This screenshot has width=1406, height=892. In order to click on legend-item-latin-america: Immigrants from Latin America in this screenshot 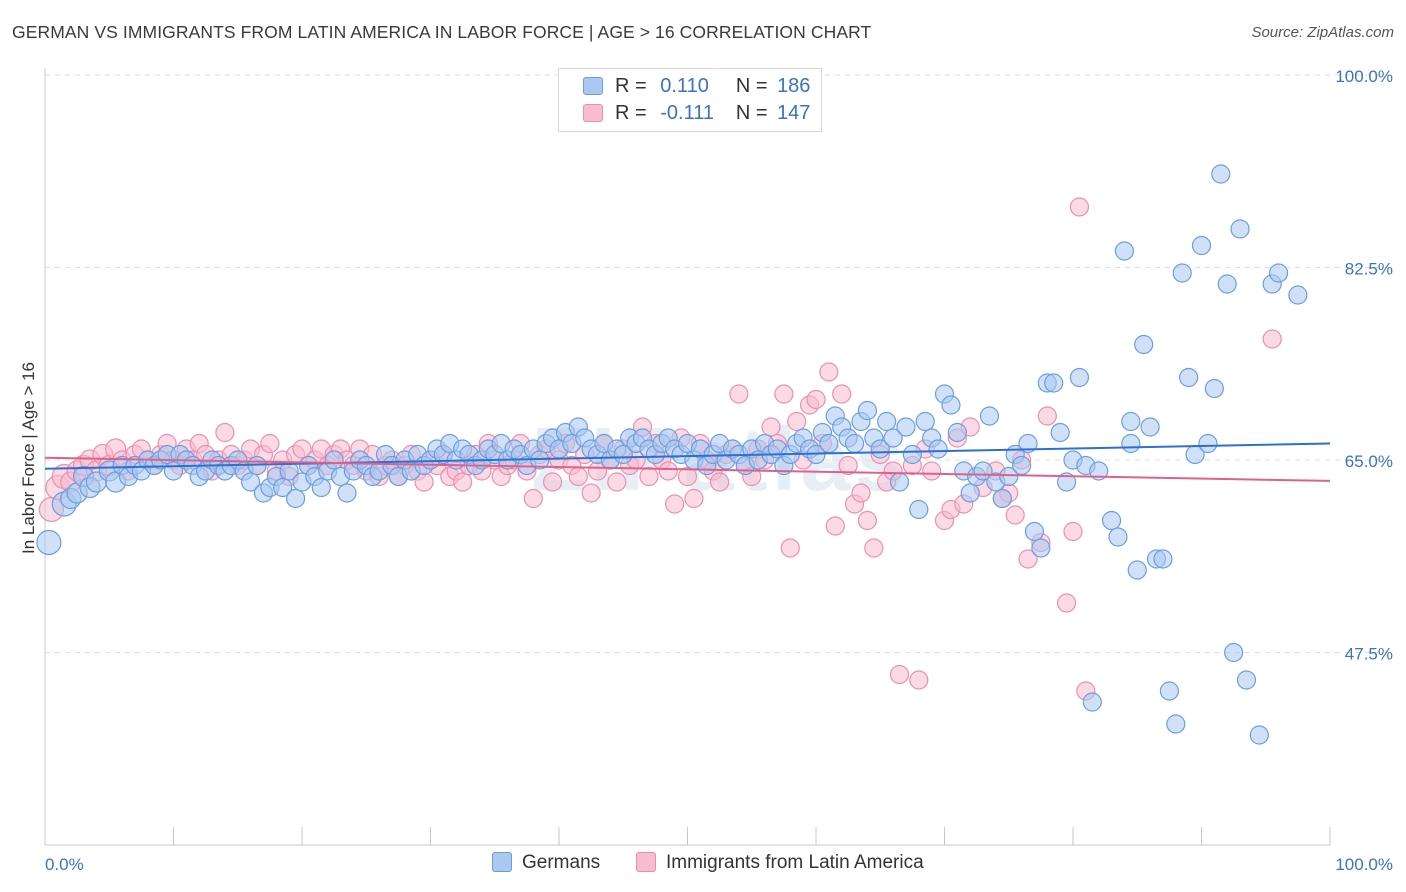, I will do `click(780, 863)`.